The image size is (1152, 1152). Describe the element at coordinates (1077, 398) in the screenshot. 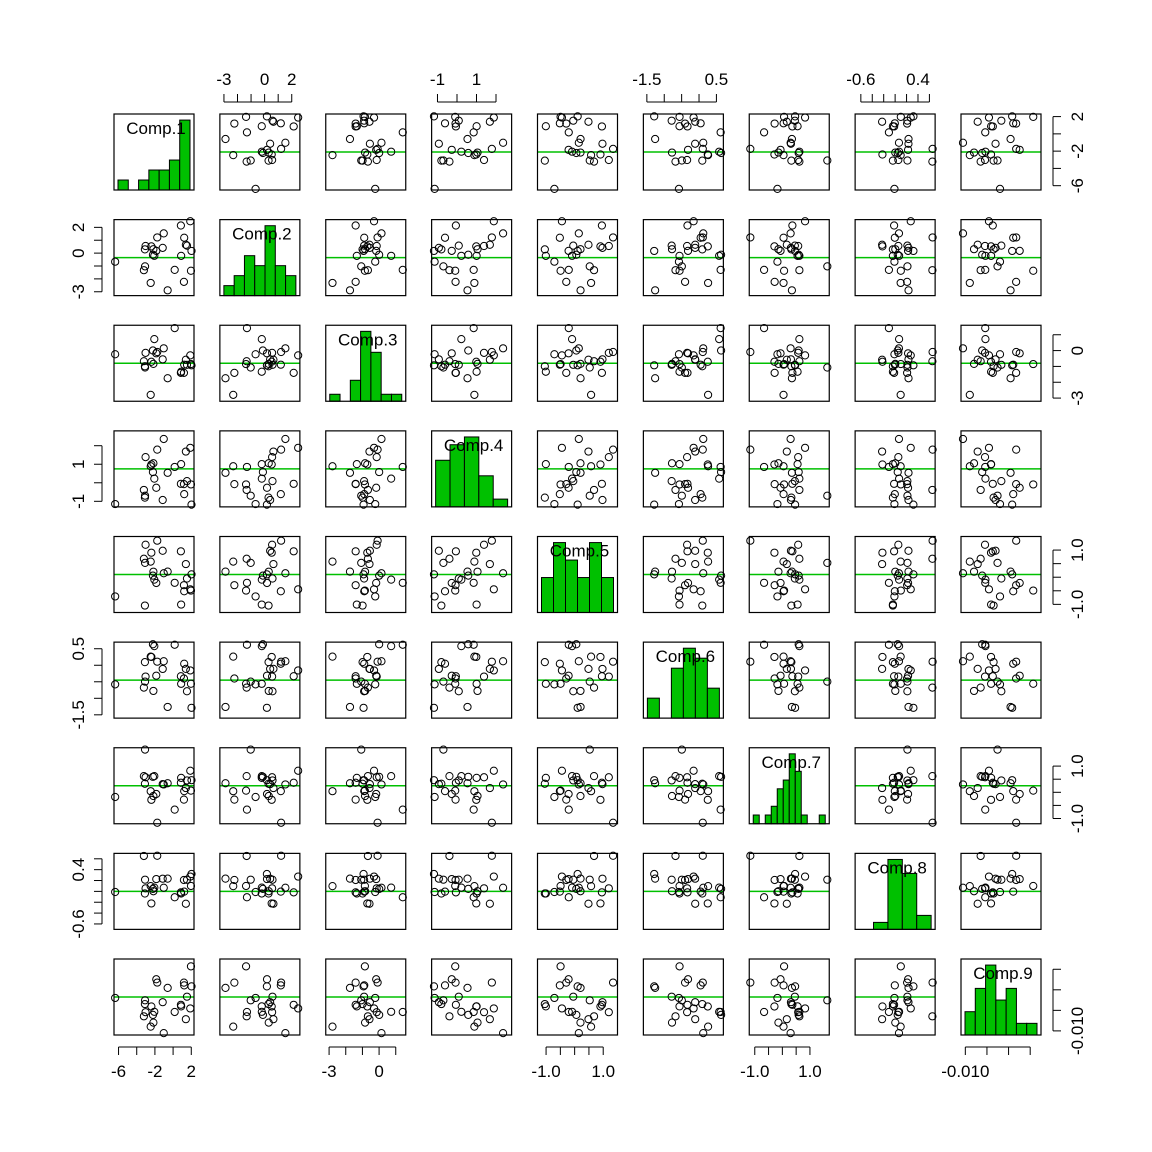

I see `y-tick-label-3-1: -3` at that location.